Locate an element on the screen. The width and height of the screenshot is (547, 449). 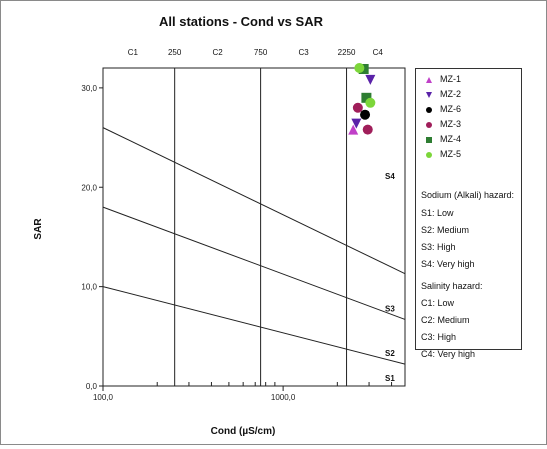
x-tick-label: 1000,0 is located at coordinates (283, 397).